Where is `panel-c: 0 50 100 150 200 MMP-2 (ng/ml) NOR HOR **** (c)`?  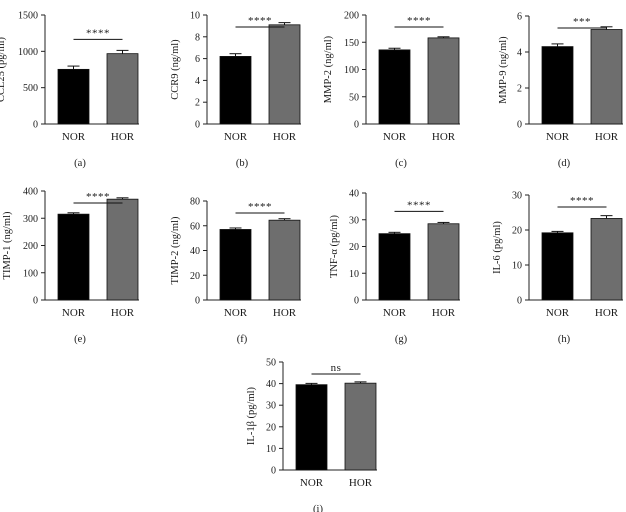 panel-c: 0 50 100 150 200 MMP-2 (ng/ml) NOR HOR **** (c) is located at coordinates (391, 90).